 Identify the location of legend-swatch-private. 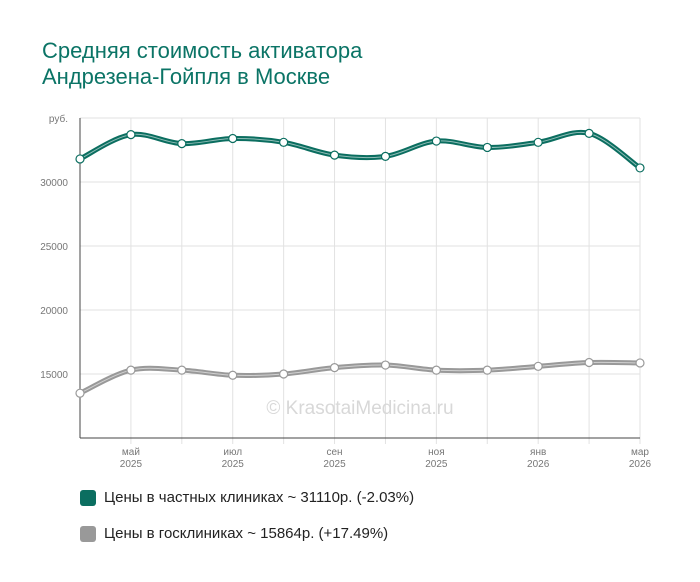
(88, 497).